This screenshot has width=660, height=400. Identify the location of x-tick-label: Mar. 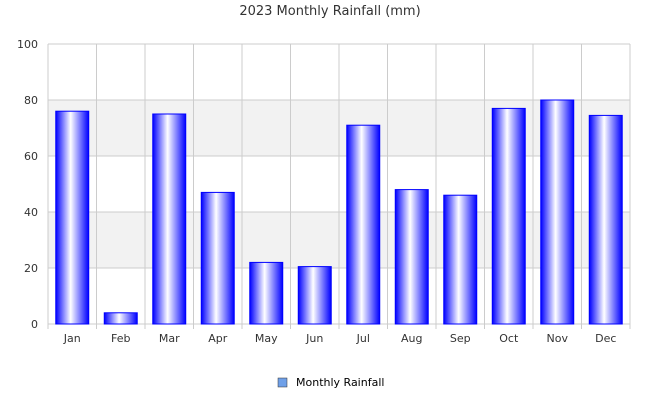
(169, 338).